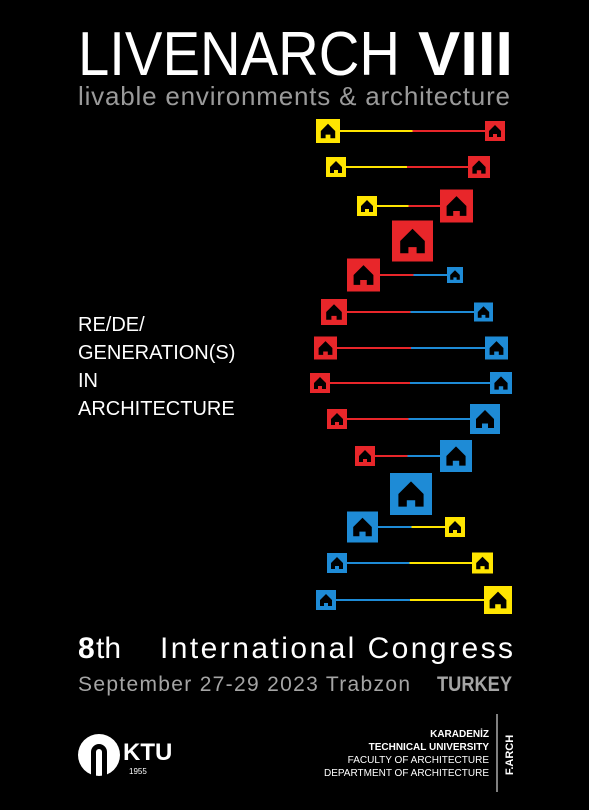 This screenshot has width=589, height=810. What do you see at coordinates (111, 325) in the screenshot?
I see `theme-line: RE/DE/` at bounding box center [111, 325].